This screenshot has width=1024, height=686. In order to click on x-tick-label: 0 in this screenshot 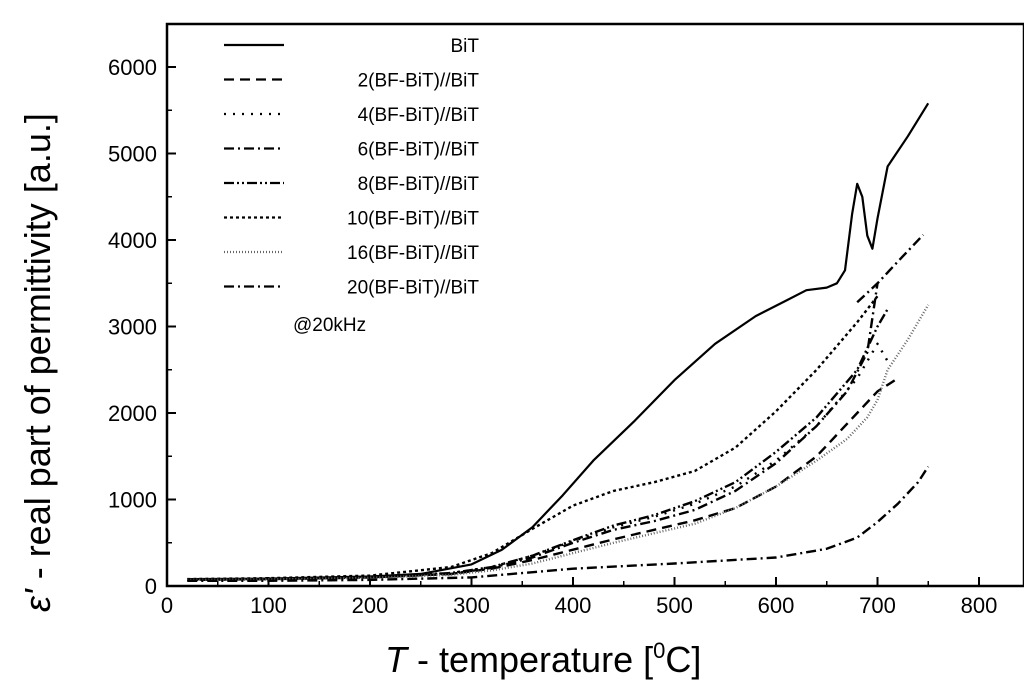, I will do `click(167, 605)`.